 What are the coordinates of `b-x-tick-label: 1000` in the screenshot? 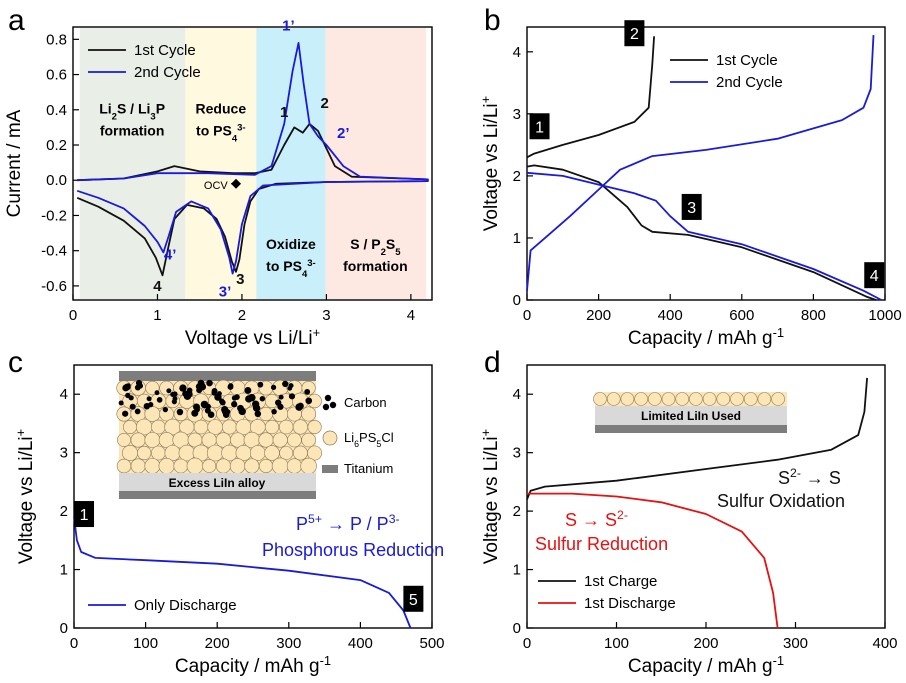 It's located at (884, 315).